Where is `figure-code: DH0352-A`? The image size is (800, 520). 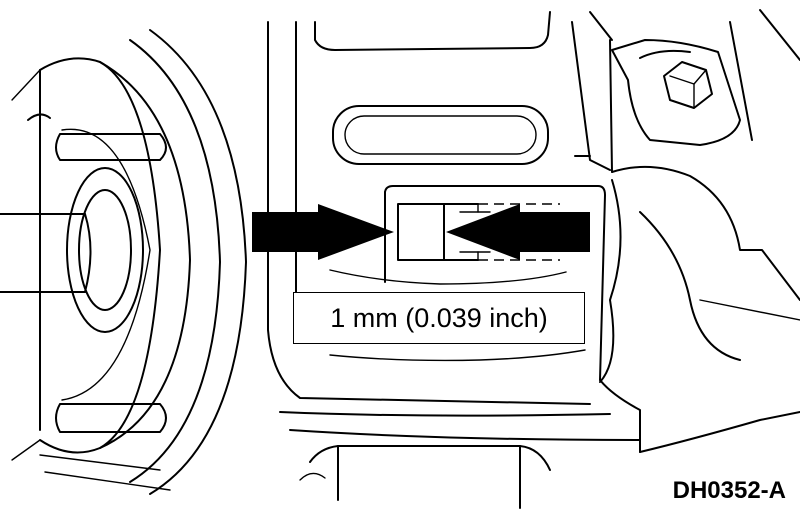 figure-code: DH0352-A is located at coordinates (729, 490).